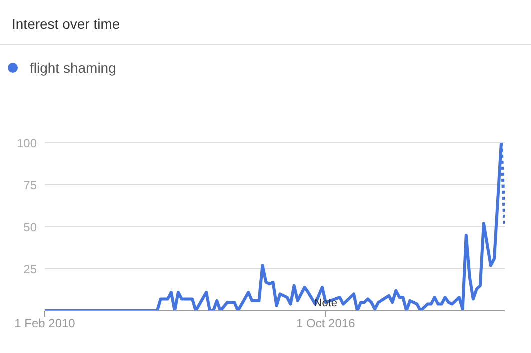 The image size is (531, 353). What do you see at coordinates (27, 143) in the screenshot?
I see `y-tick-label: 100` at bounding box center [27, 143].